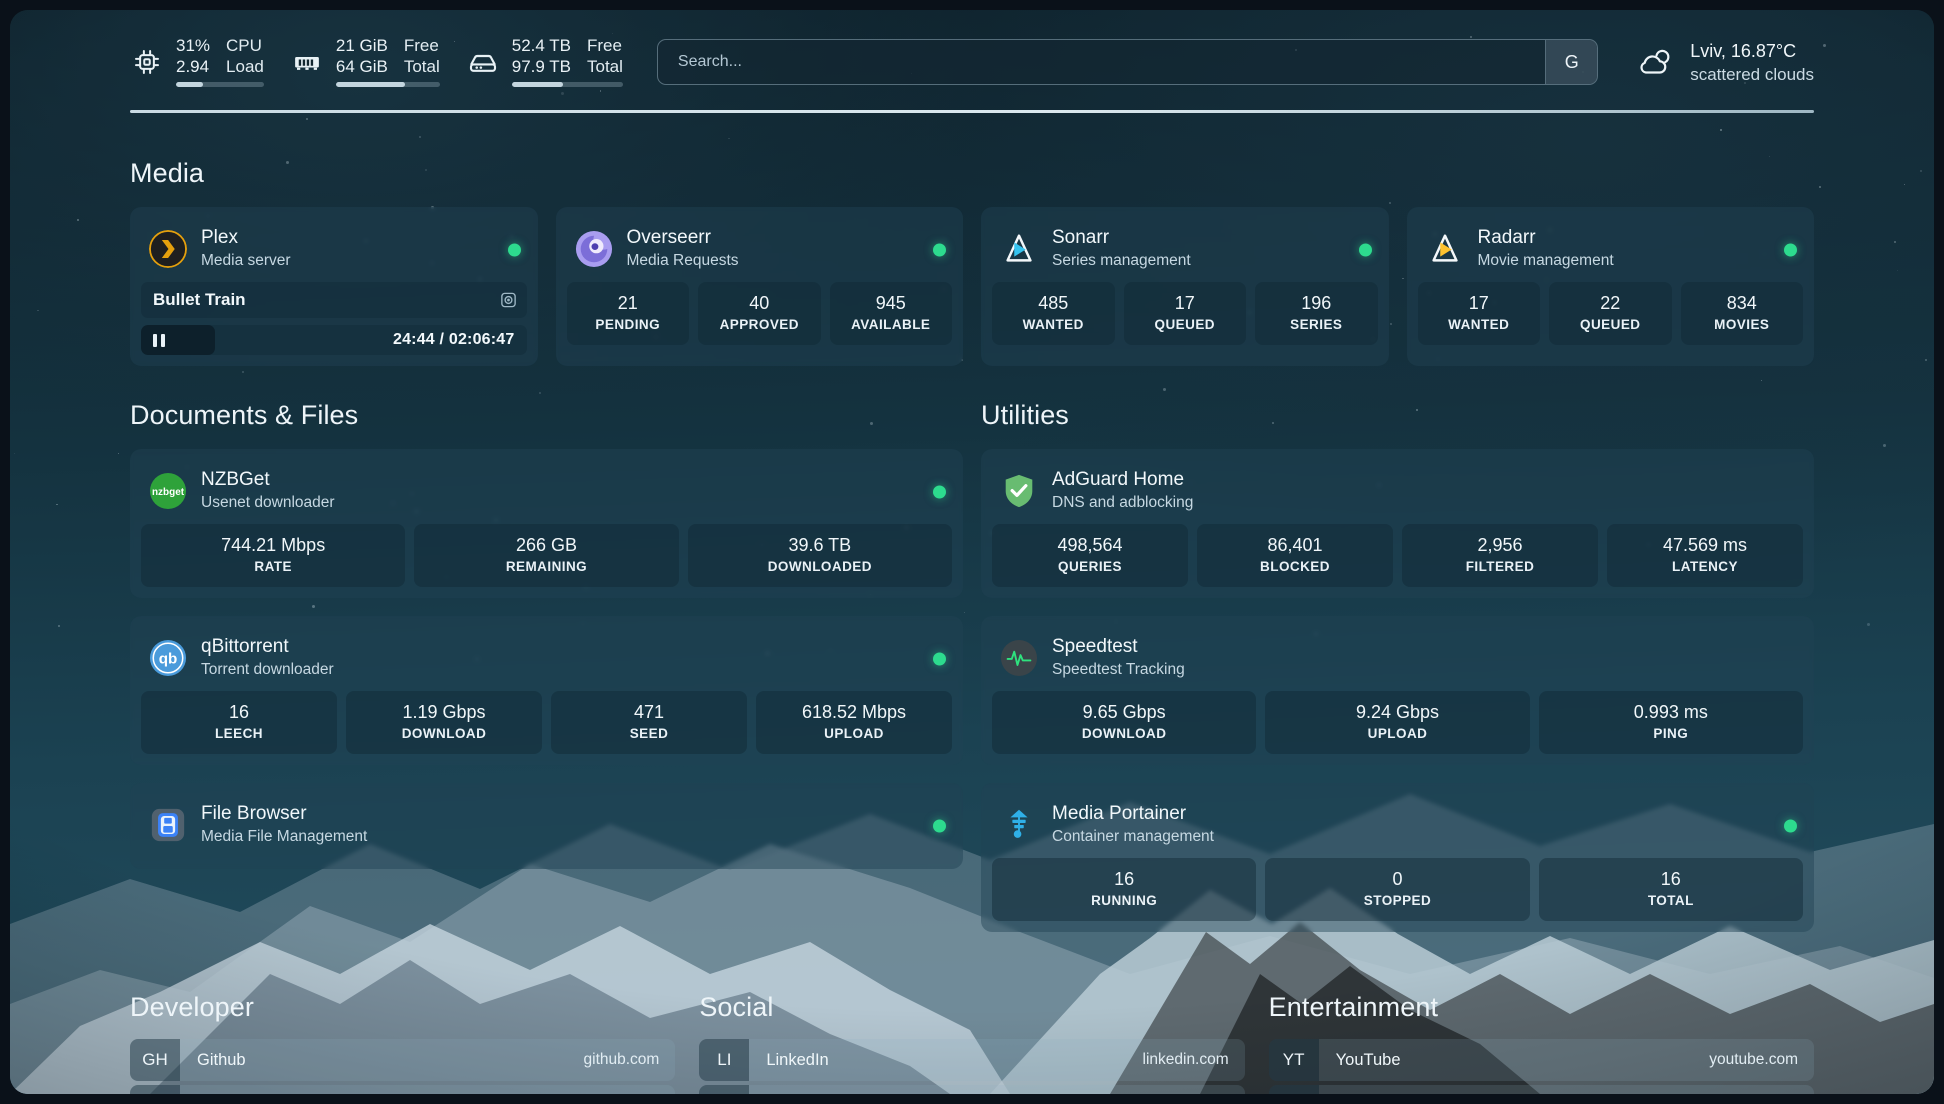 This screenshot has width=1944, height=1104. I want to click on bookmark-url: youtube.com, so click(1753, 1059).